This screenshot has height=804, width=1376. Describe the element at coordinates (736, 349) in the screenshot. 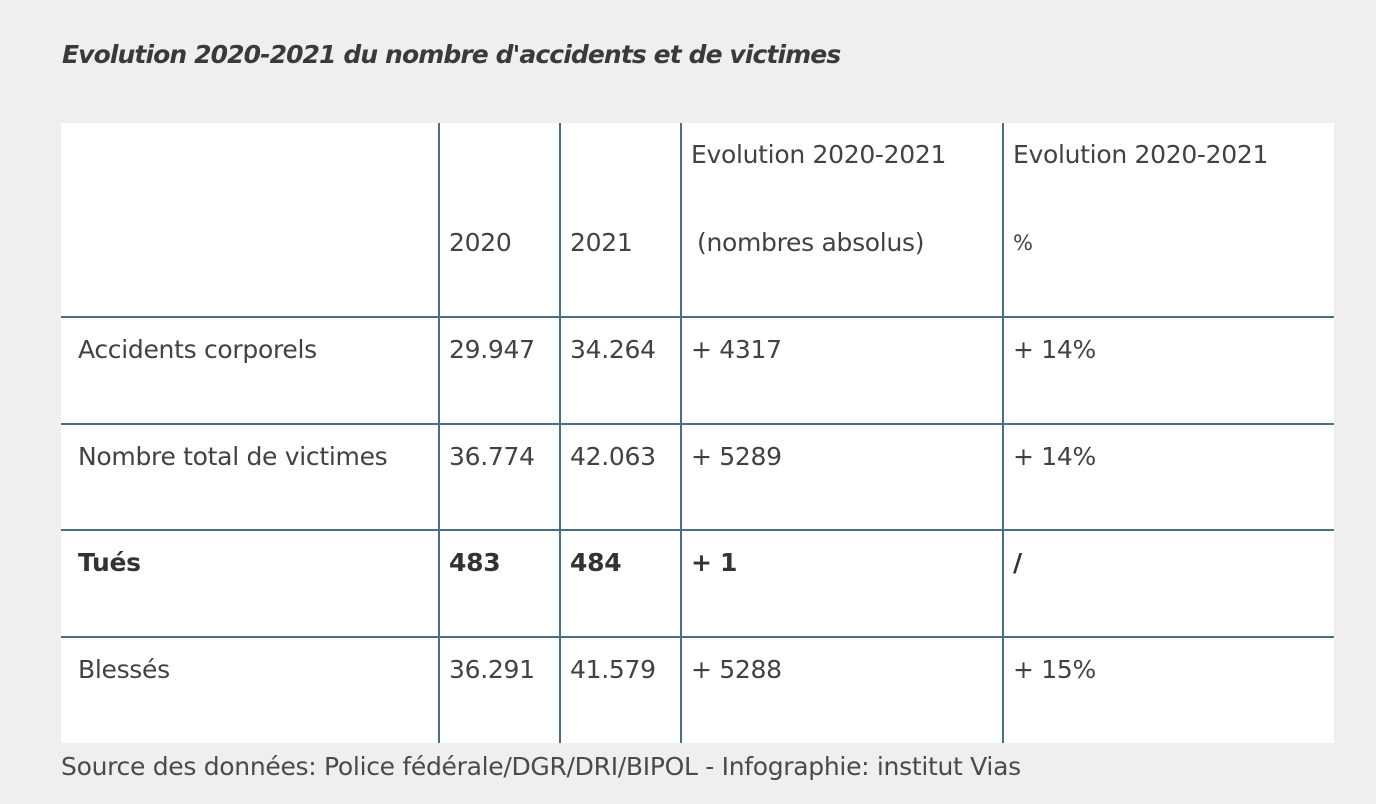

I see `cell-evolution-abs: + 4317` at that location.